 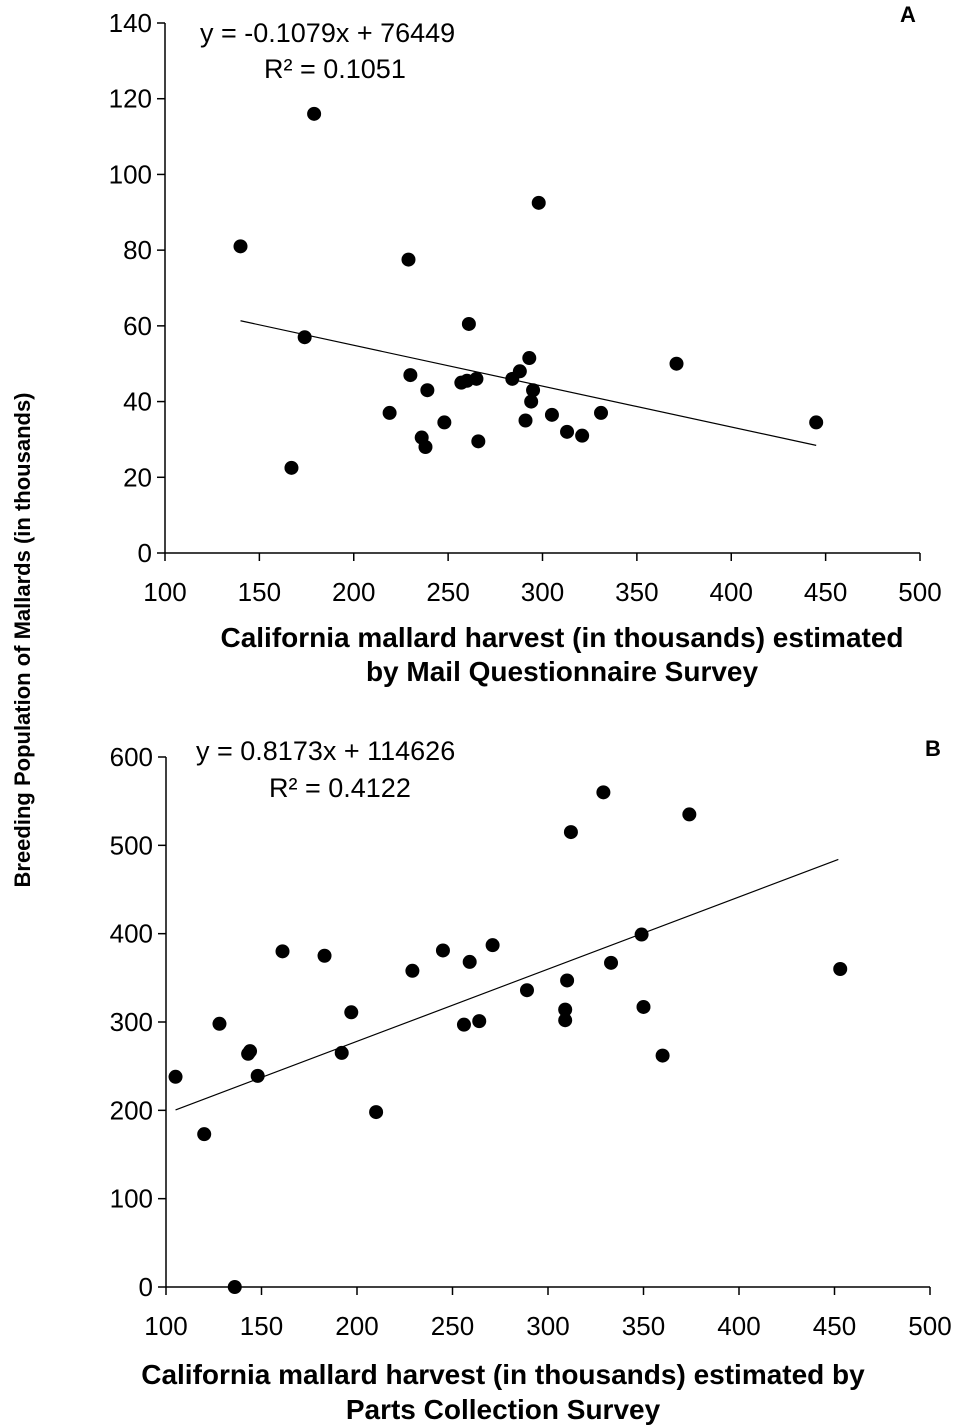 What do you see at coordinates (503, 1409) in the screenshot?
I see `b-x-axis-label-line2: Parts Collection Survey` at bounding box center [503, 1409].